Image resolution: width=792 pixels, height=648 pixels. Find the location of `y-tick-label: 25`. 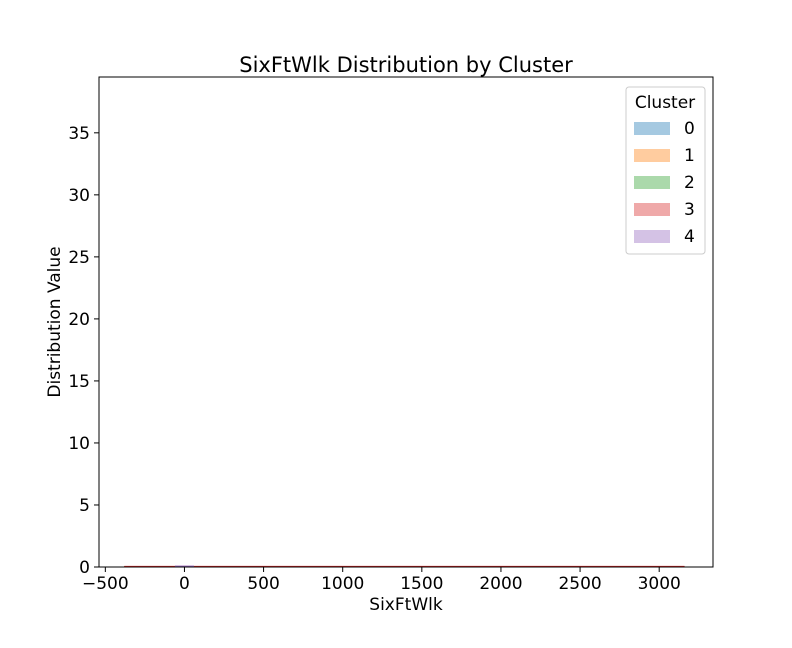

y-tick-label: 25 is located at coordinates (79, 258).